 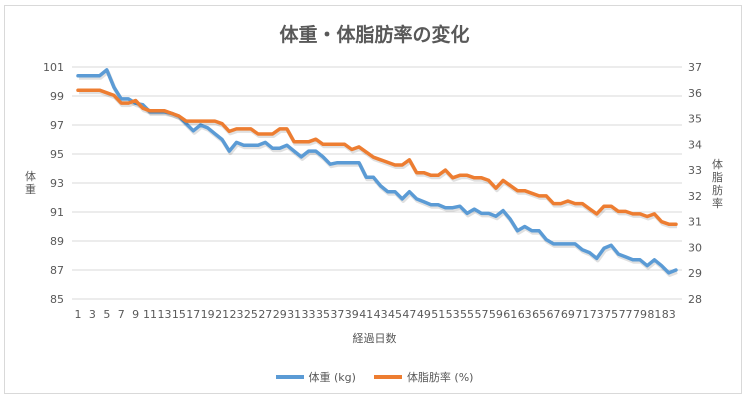 What do you see at coordinates (695, 273) in the screenshot?
I see `y-tick-label-right: 29` at bounding box center [695, 273].